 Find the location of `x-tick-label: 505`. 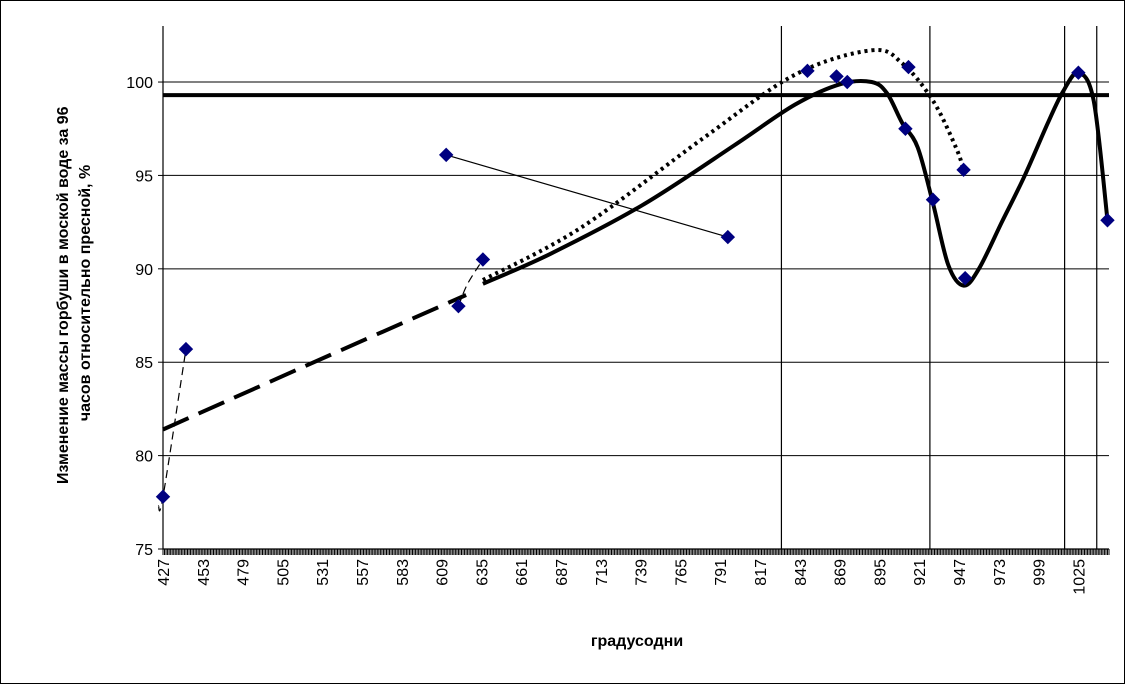

x-tick-label: 505 is located at coordinates (283, 572).